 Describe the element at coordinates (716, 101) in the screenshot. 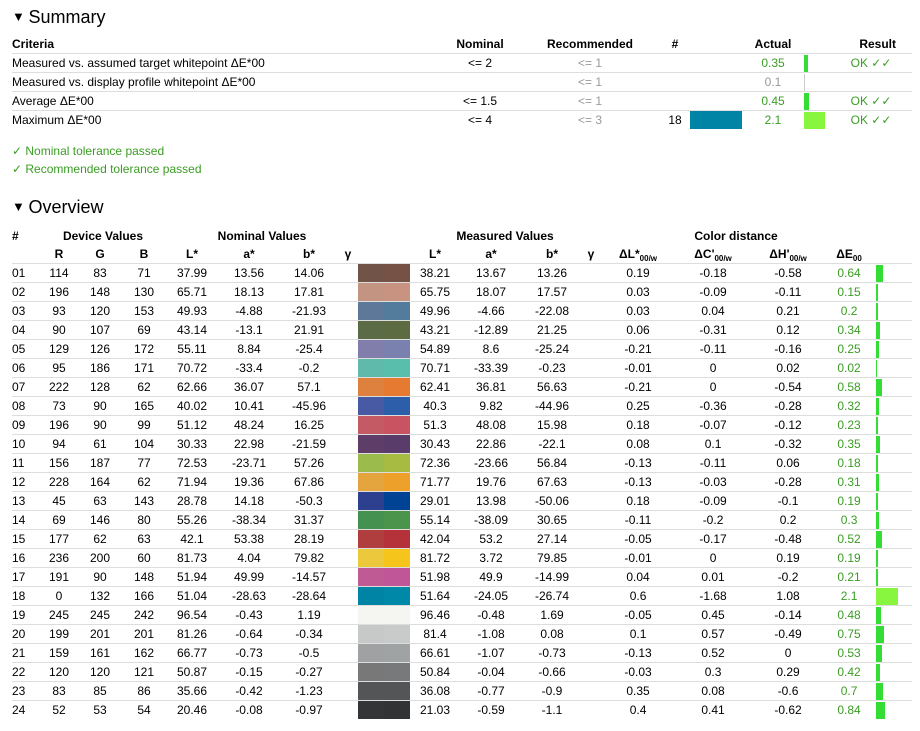

I see `patch-swatch` at that location.